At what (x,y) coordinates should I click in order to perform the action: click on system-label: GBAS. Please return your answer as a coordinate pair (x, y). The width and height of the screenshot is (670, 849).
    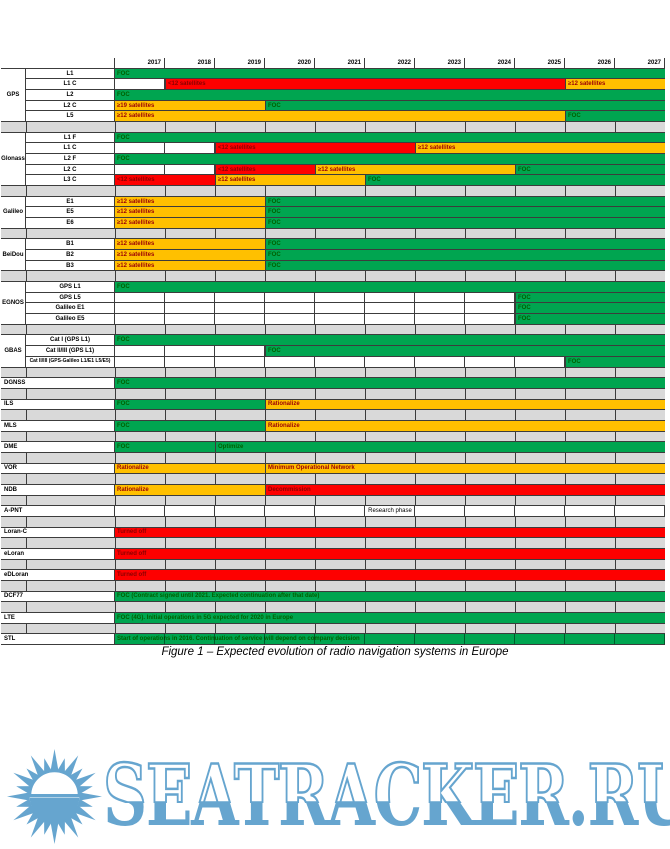
    Looking at the image, I should click on (13, 351).